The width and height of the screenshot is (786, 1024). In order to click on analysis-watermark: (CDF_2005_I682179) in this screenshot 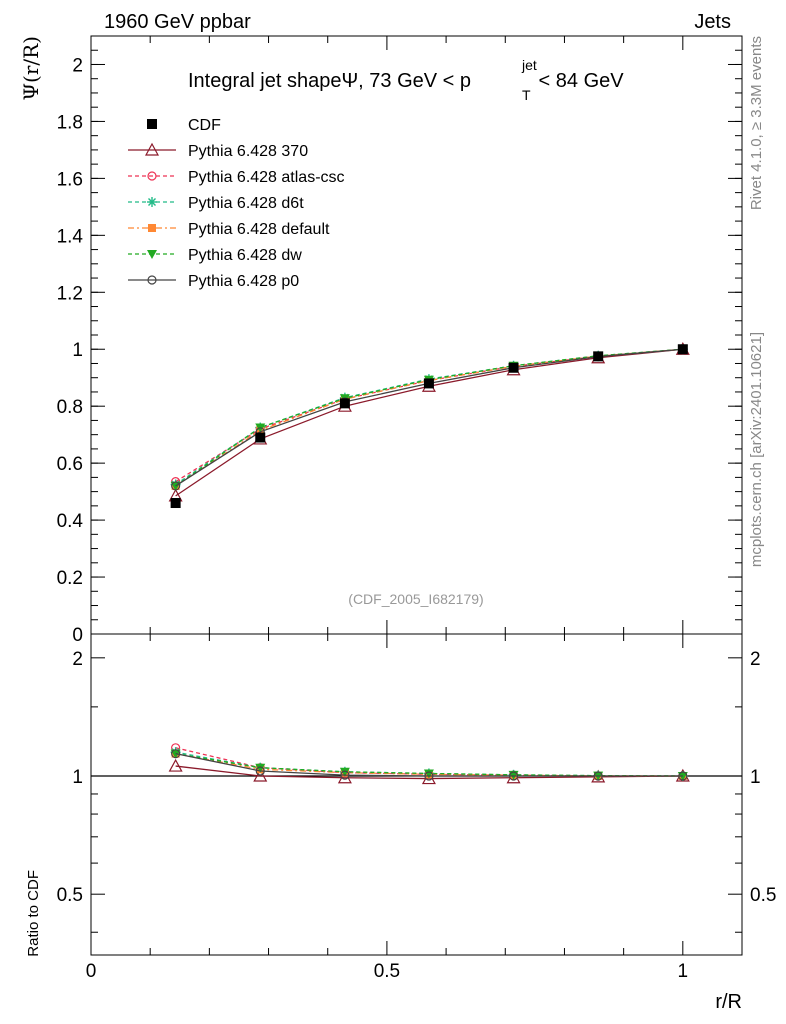, I will do `click(415, 599)`.